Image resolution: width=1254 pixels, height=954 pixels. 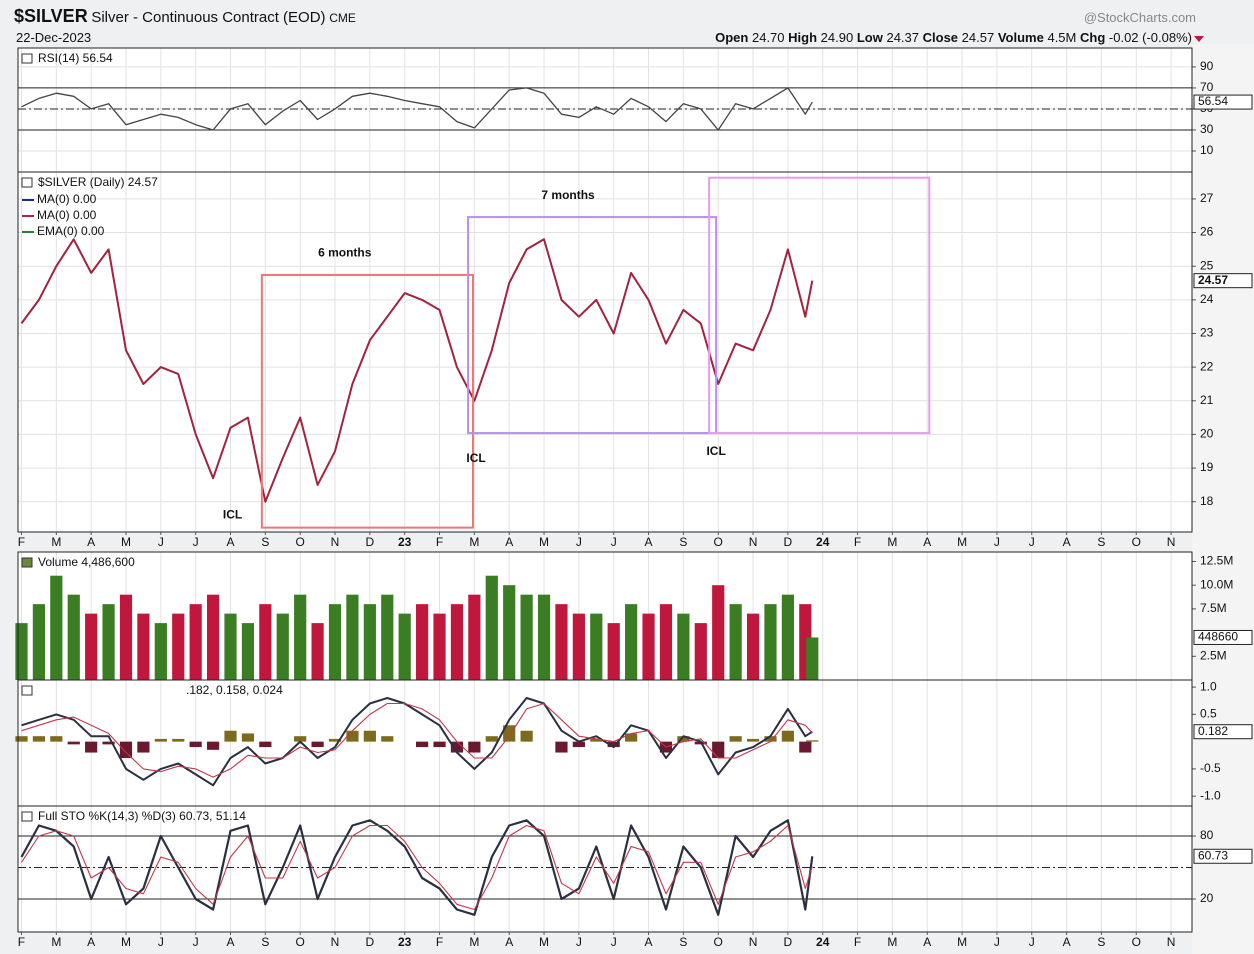 What do you see at coordinates (1208, 714) in the screenshot?
I see `y-tick-label: 0.5` at bounding box center [1208, 714].